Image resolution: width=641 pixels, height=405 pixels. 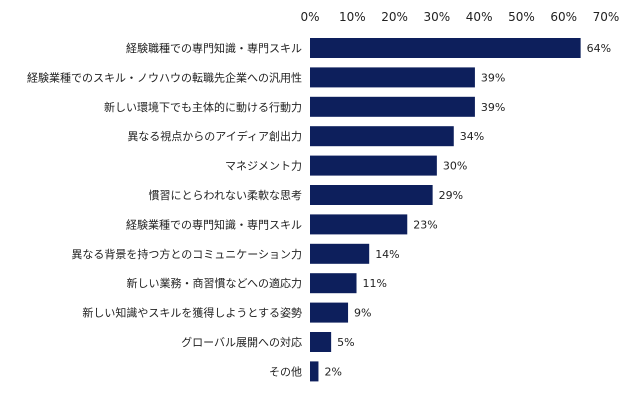 I want to click on value-label: 64%, so click(x=599, y=48).